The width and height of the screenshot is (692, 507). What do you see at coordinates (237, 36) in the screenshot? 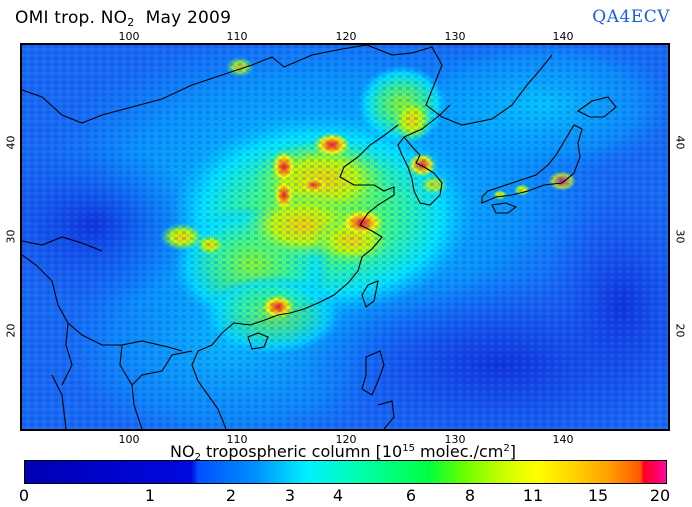
I see `lon-tick-top-110: 110` at bounding box center [237, 36].